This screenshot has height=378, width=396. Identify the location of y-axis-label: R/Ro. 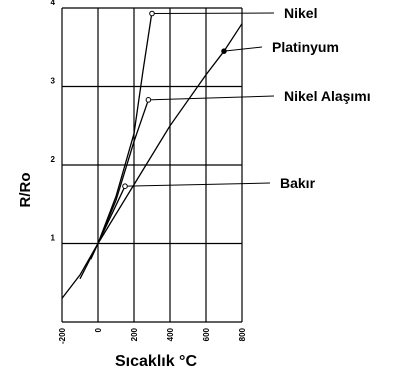
(25, 190).